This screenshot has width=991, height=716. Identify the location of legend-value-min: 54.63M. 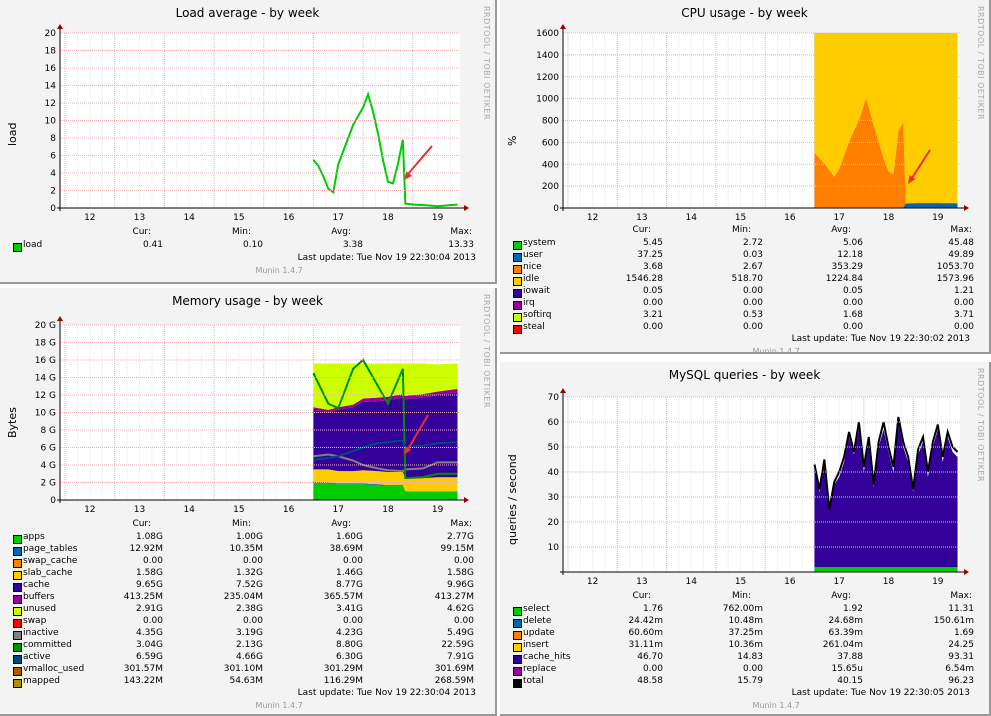
(246, 681).